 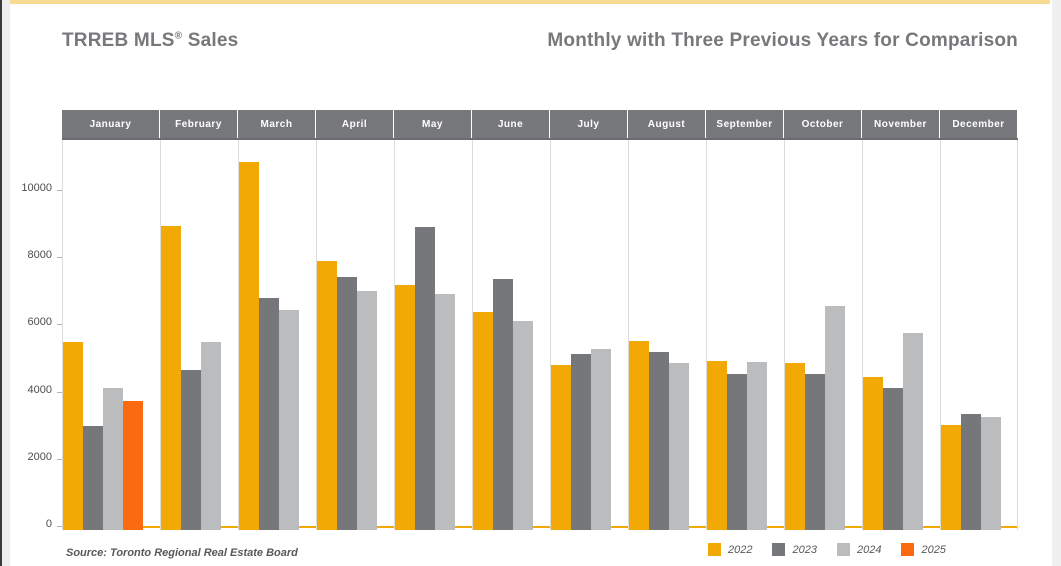 I want to click on legend-item-2022: 2022, so click(x=730, y=549).